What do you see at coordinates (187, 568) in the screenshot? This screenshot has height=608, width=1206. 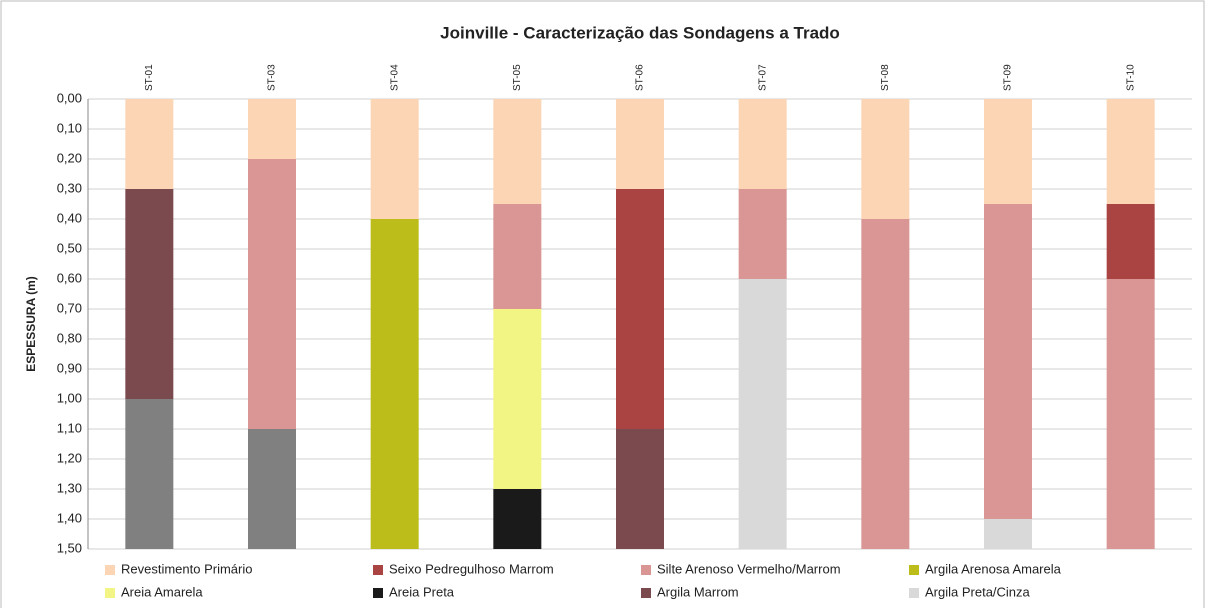 I see `legend-label: Revestimento Primário` at bounding box center [187, 568].